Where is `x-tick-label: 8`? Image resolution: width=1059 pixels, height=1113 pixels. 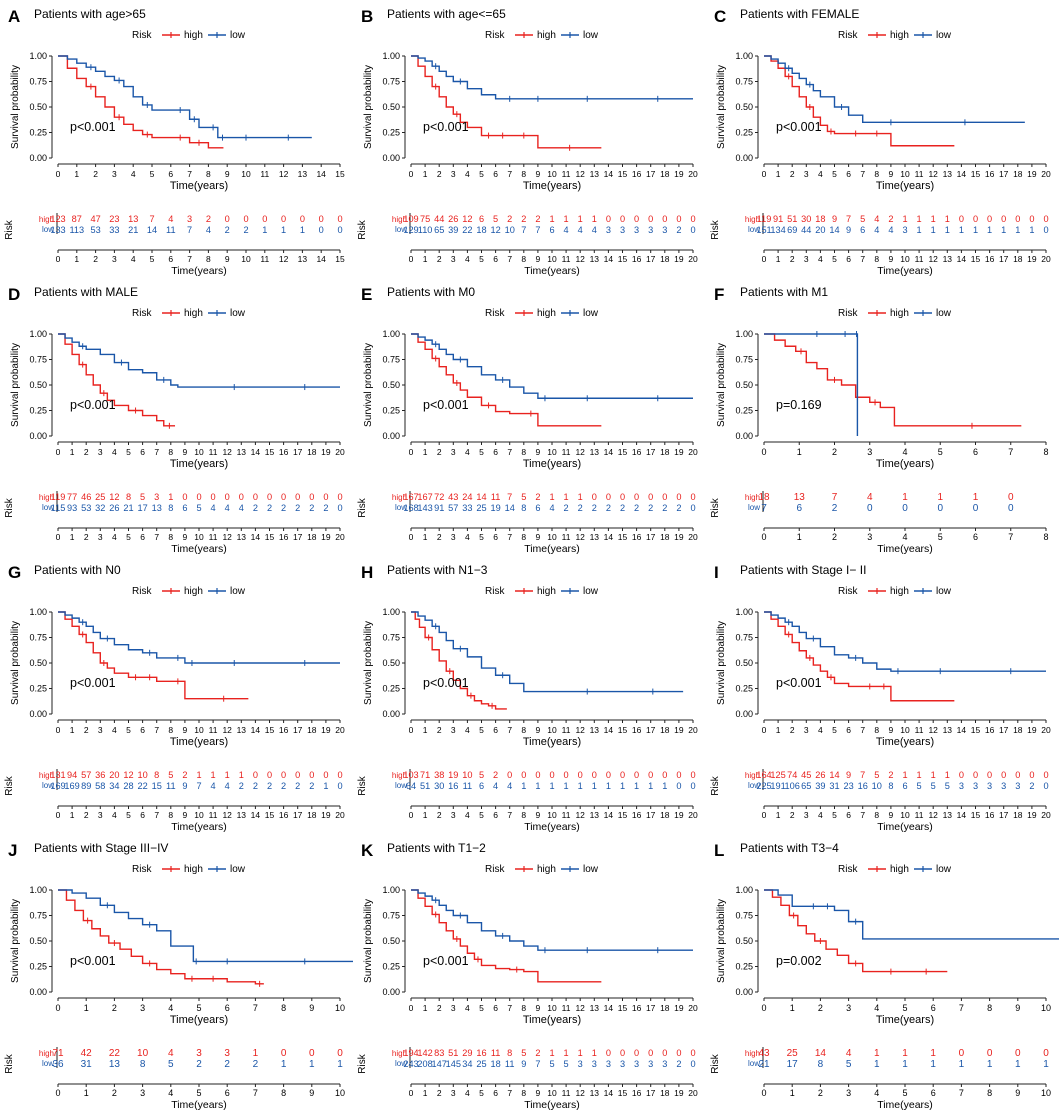 x-tick-label: 8 is located at coordinates (208, 174).